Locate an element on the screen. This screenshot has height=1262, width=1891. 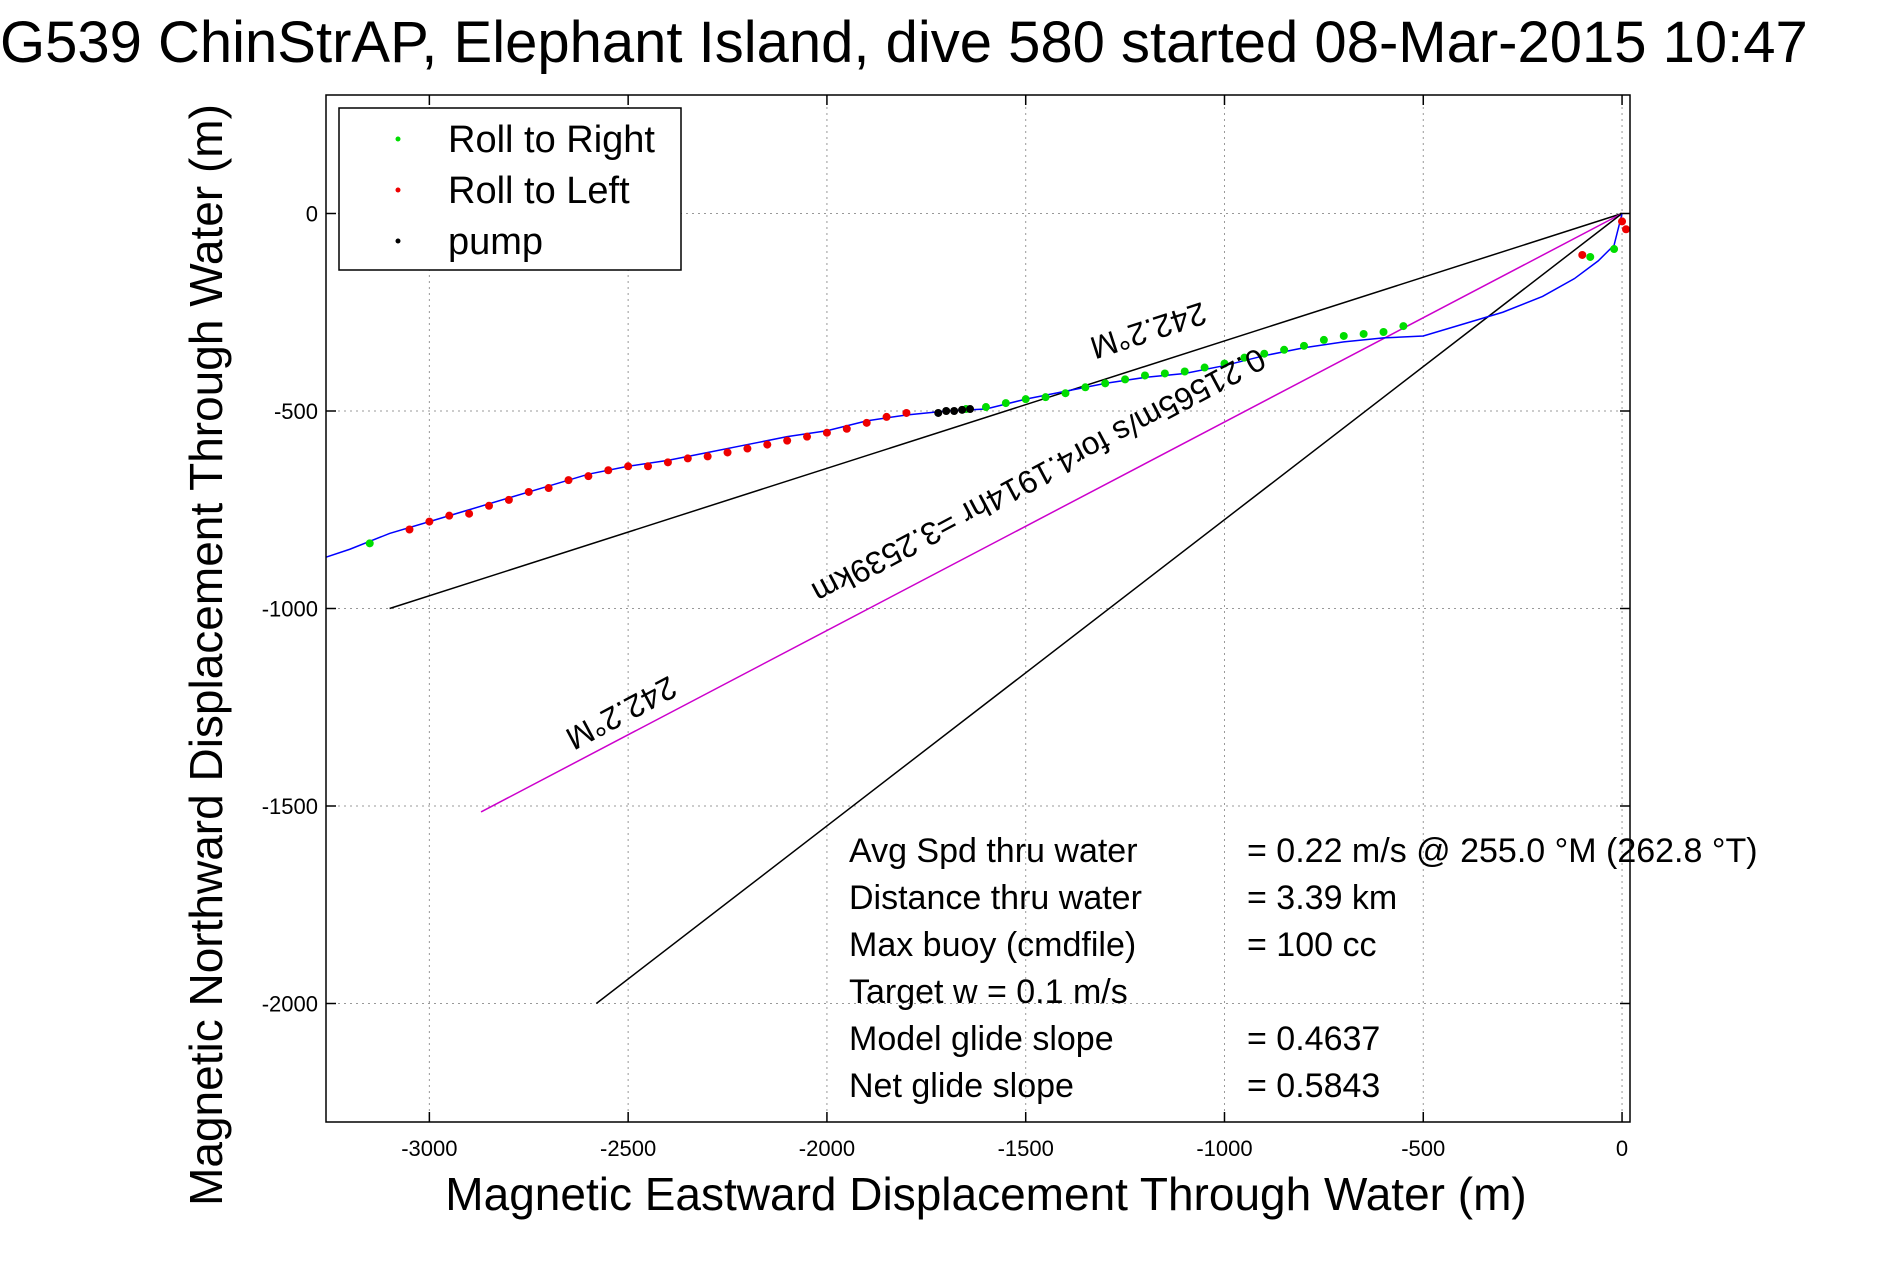
x-tick-label: -3000 is located at coordinates (429, 1148).